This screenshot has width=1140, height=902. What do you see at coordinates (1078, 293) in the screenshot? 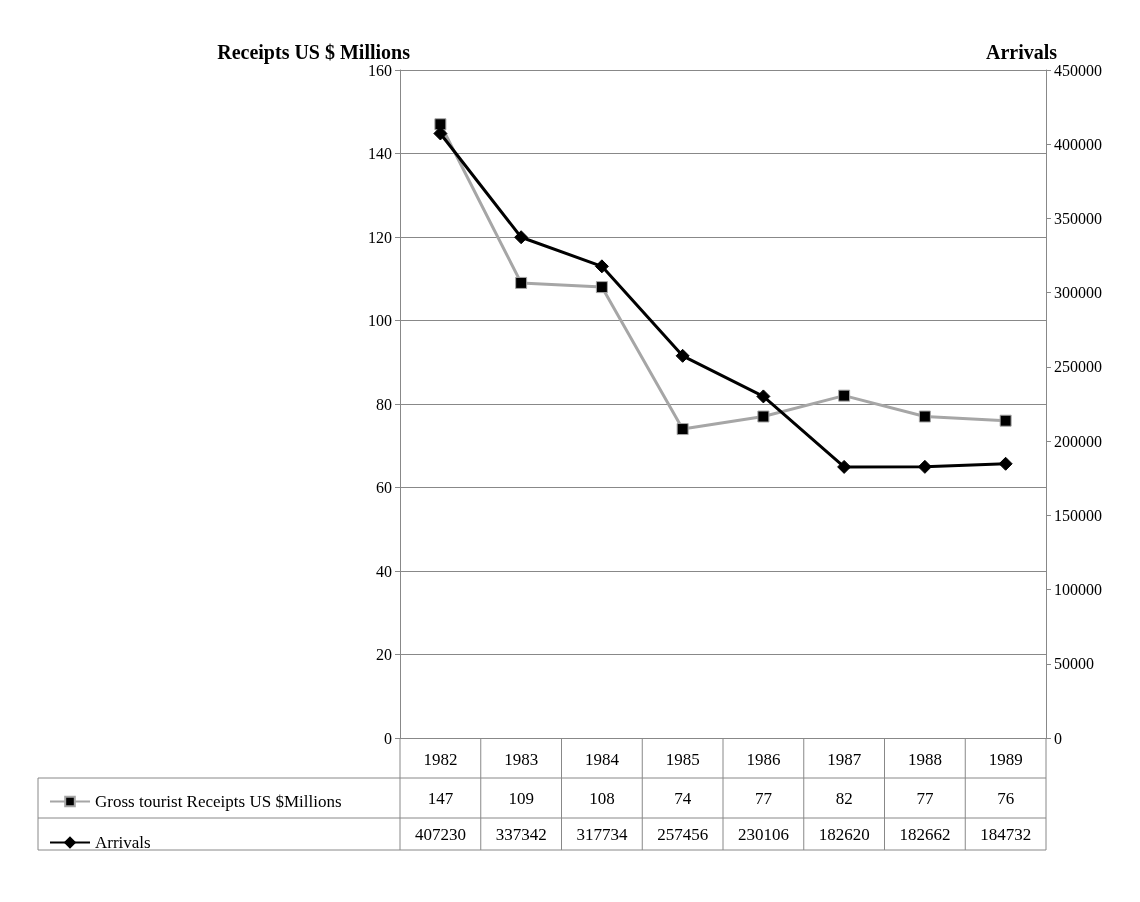
I see `y2-tick-label: 300000` at bounding box center [1078, 293].